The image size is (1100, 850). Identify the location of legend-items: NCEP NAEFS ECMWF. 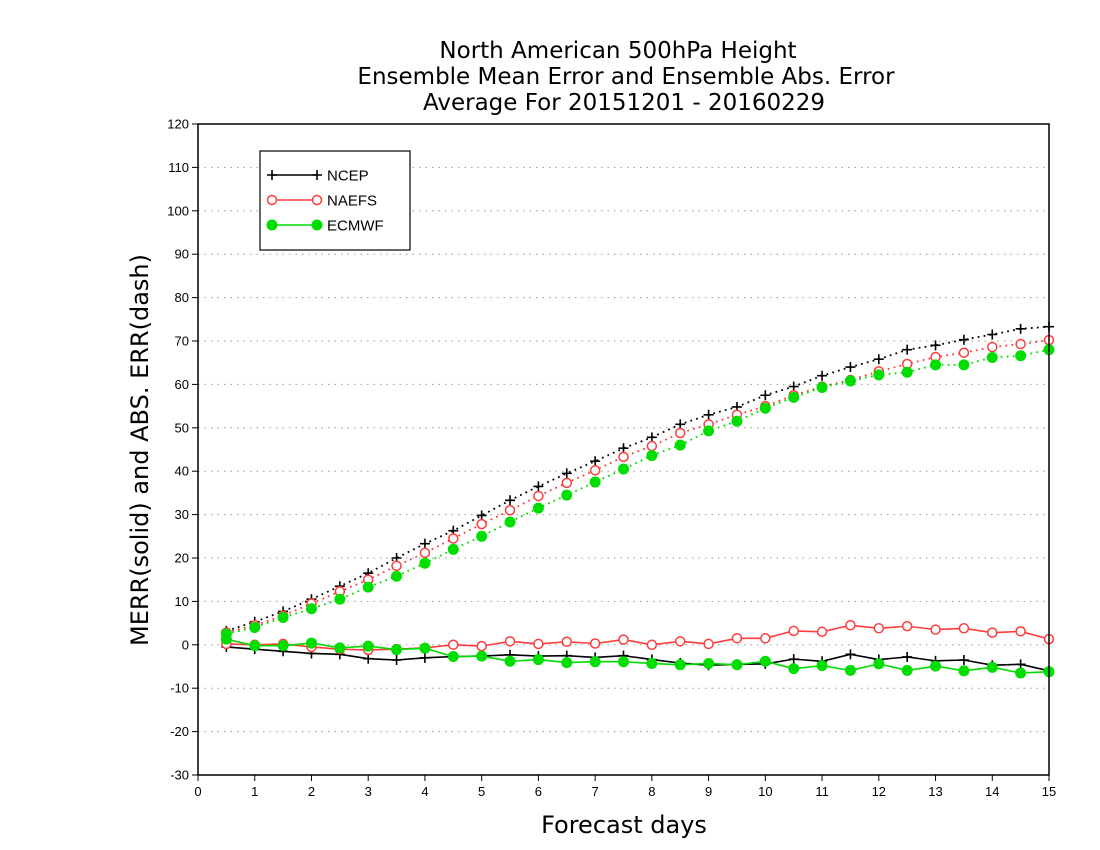
(325, 201).